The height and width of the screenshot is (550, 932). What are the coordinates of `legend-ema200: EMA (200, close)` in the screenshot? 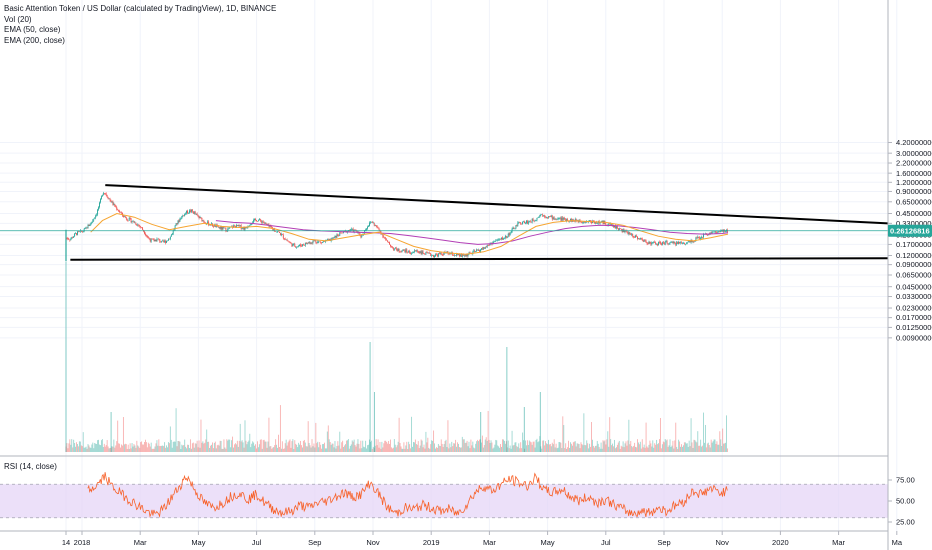 It's located at (34, 40).